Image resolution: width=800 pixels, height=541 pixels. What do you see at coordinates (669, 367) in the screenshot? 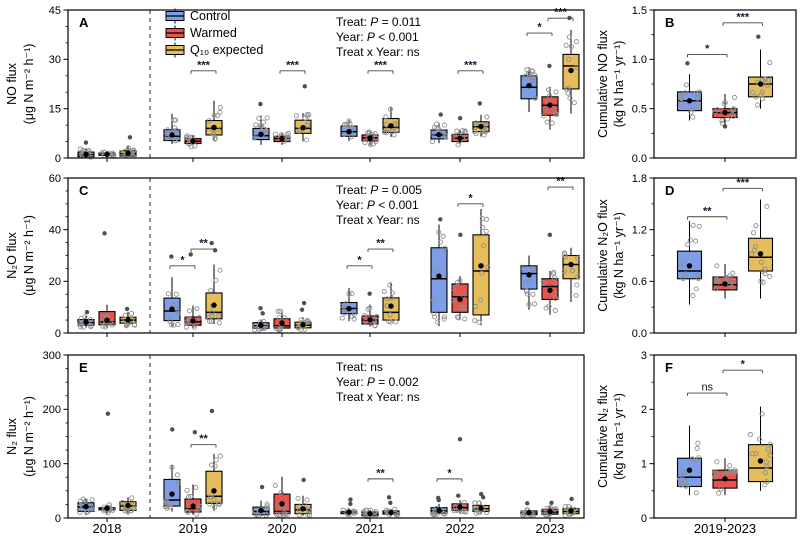
I see `panel-letter-F: F` at bounding box center [669, 367].